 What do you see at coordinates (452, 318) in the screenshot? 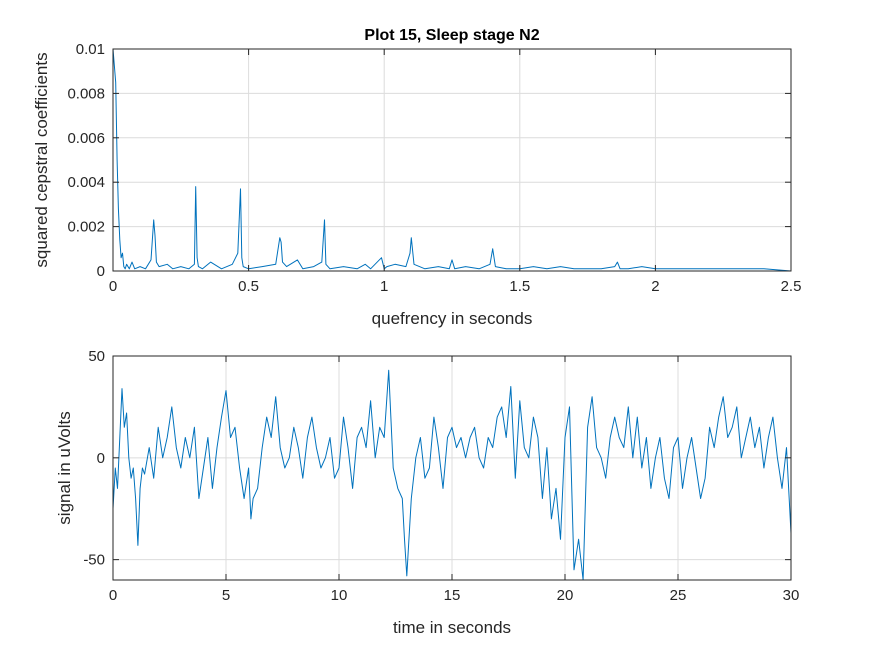
I see `x-axis-label: quefrency in seconds` at bounding box center [452, 318].